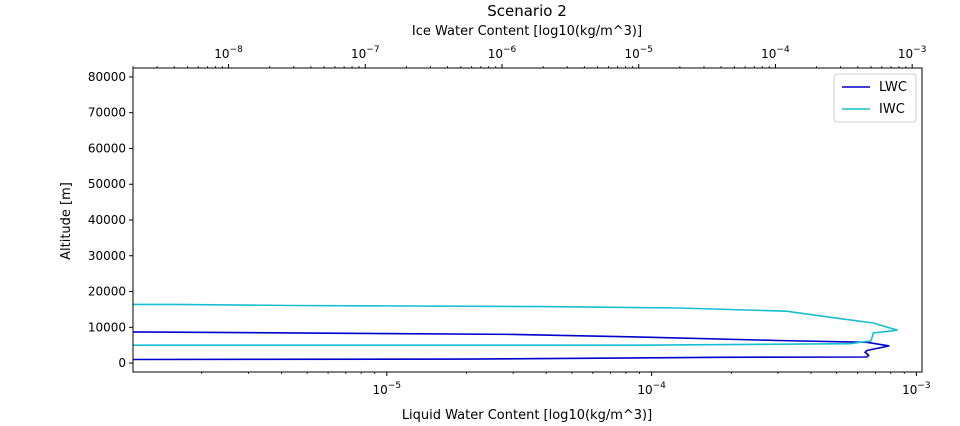  Describe the element at coordinates (893, 87) in the screenshot. I see `legend-label-lwc: LWC` at that location.